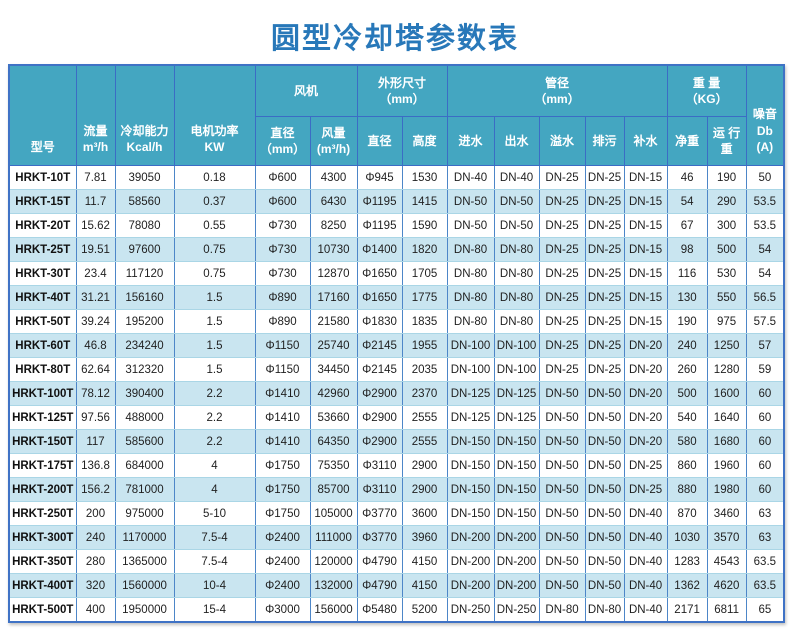  What do you see at coordinates (726, 201) in the screenshot?
I see `cell-running-weight: 290` at bounding box center [726, 201].